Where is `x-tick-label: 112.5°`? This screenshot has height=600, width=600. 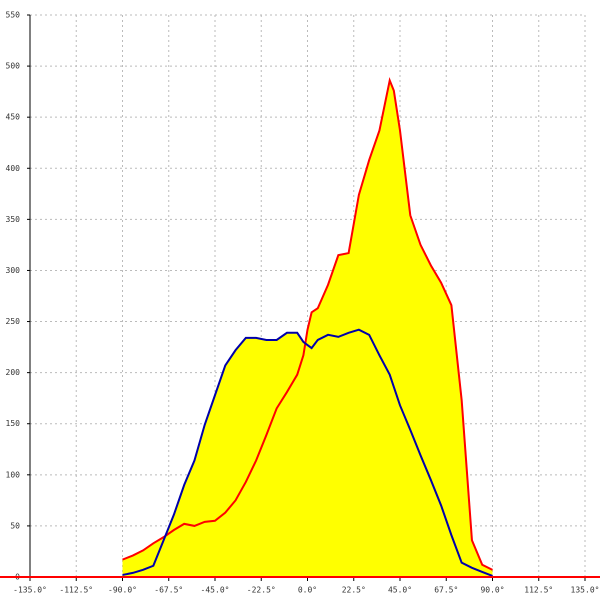 x-tick-label: 112.5° is located at coordinates (538, 590).